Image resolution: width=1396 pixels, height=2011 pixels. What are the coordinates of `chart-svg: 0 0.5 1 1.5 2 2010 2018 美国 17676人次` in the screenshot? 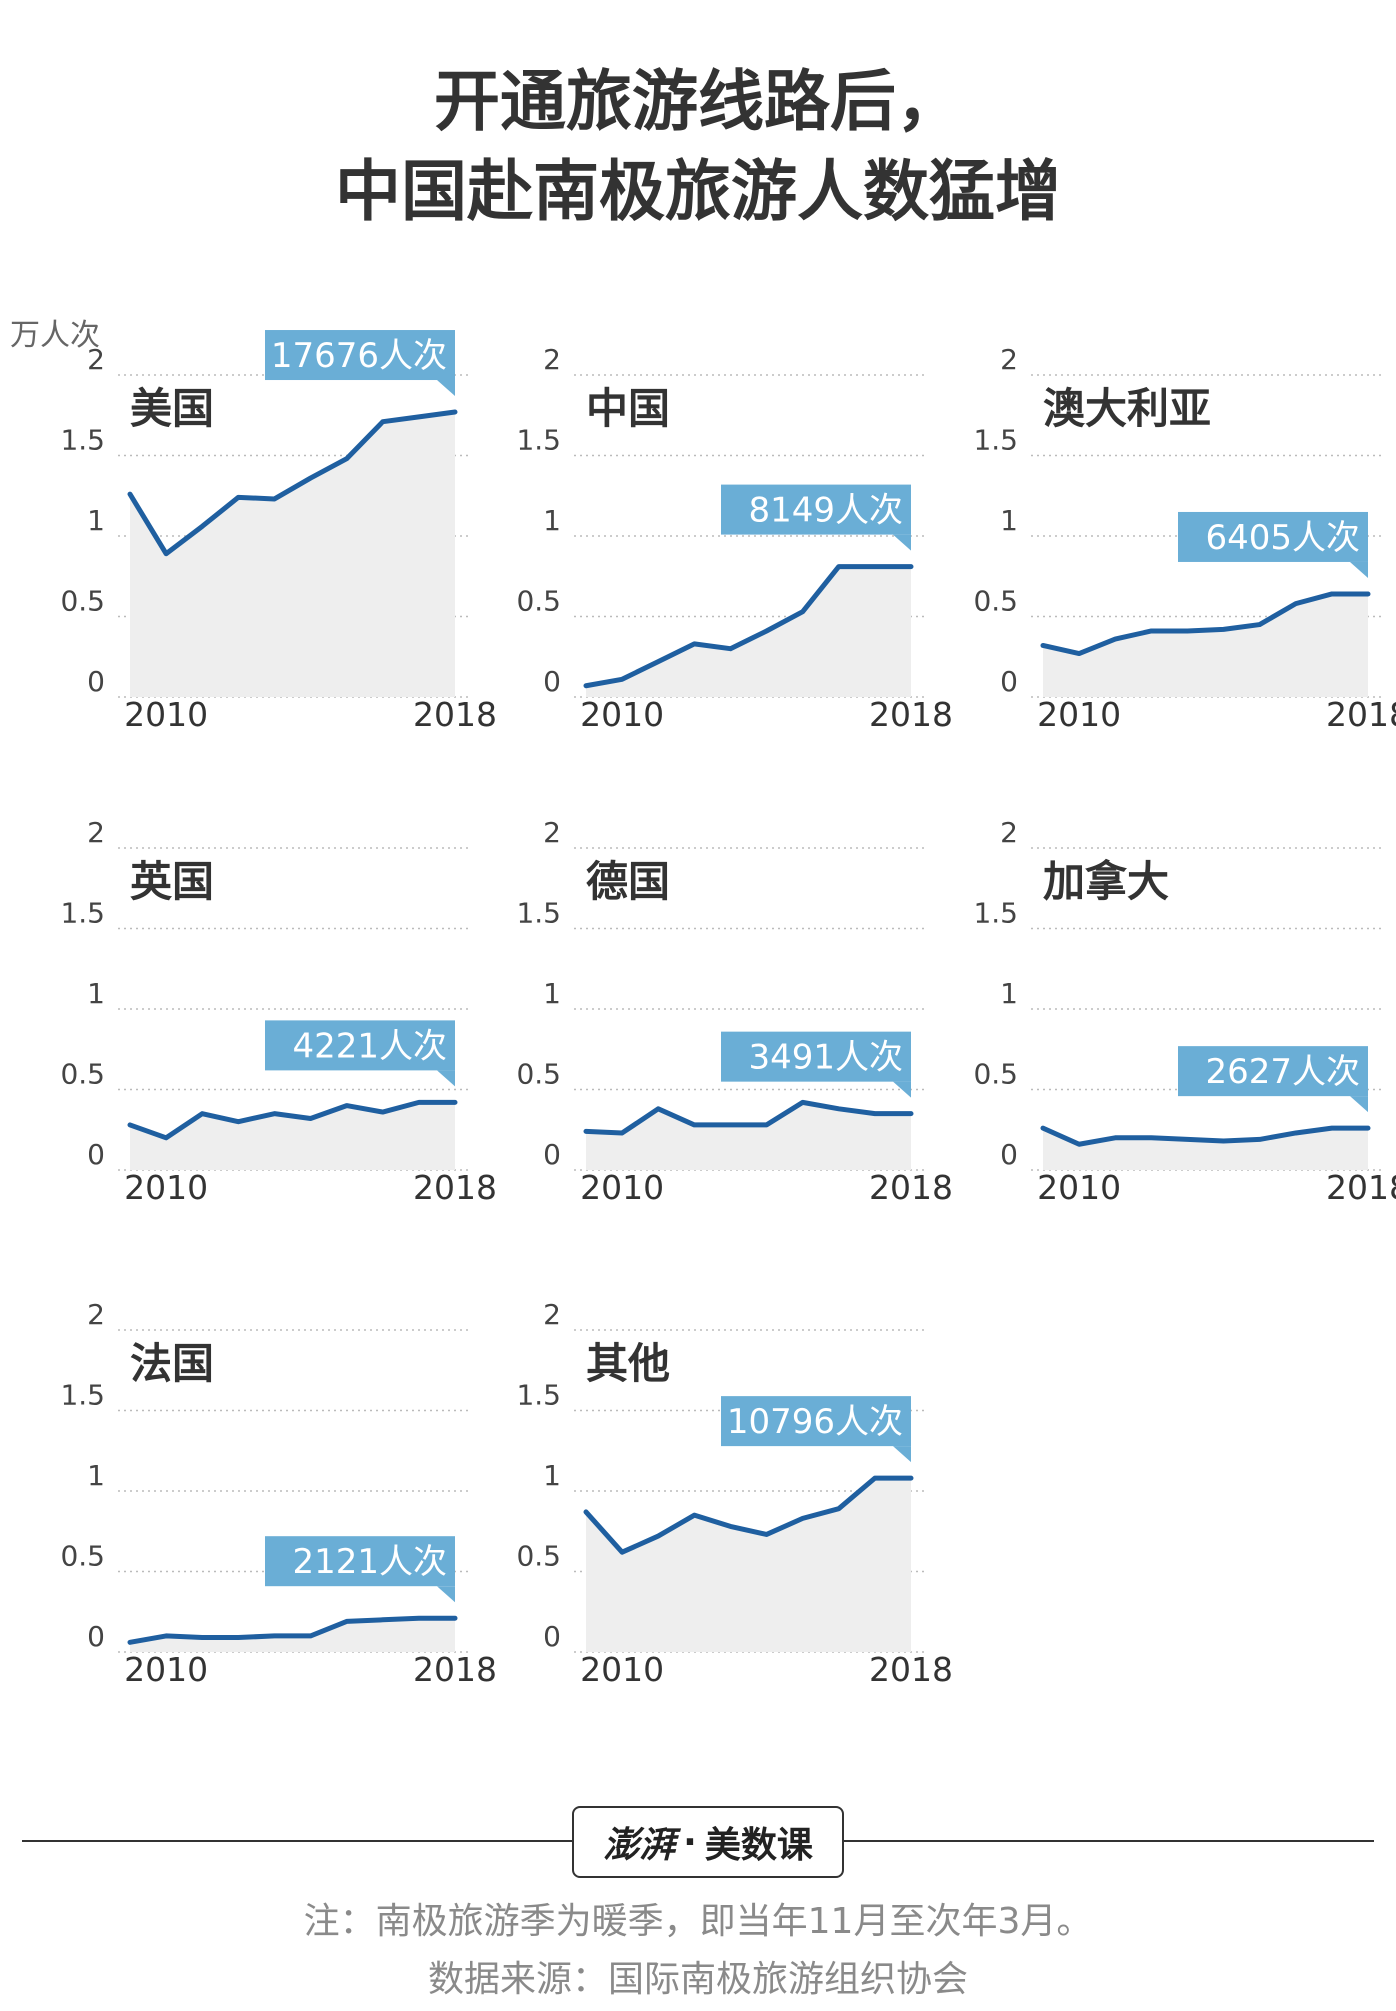 It's located at (278, 532).